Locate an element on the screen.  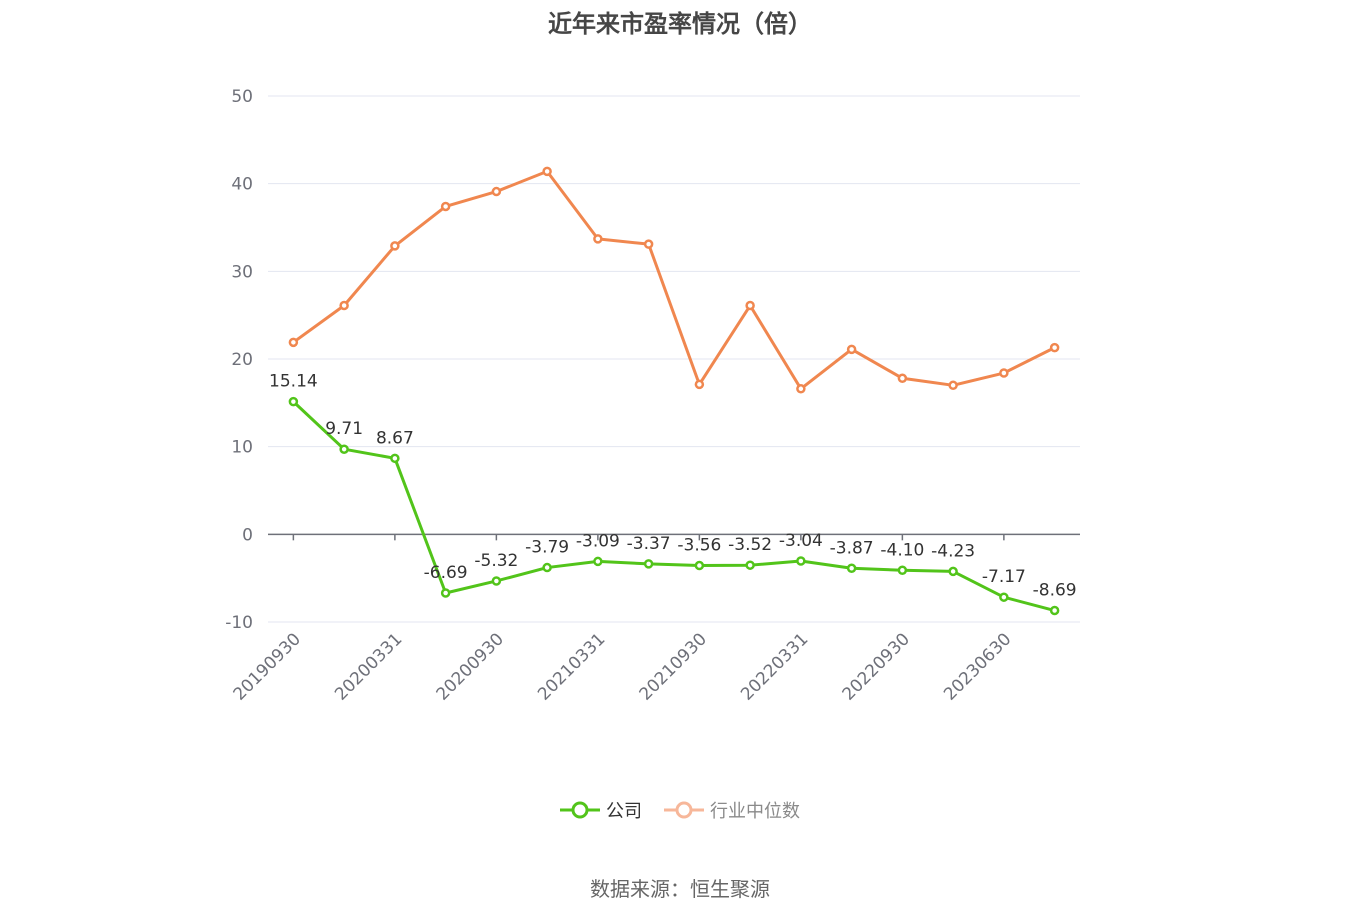
legend-item-industry: 行业中位数 is located at coordinates (732, 810).